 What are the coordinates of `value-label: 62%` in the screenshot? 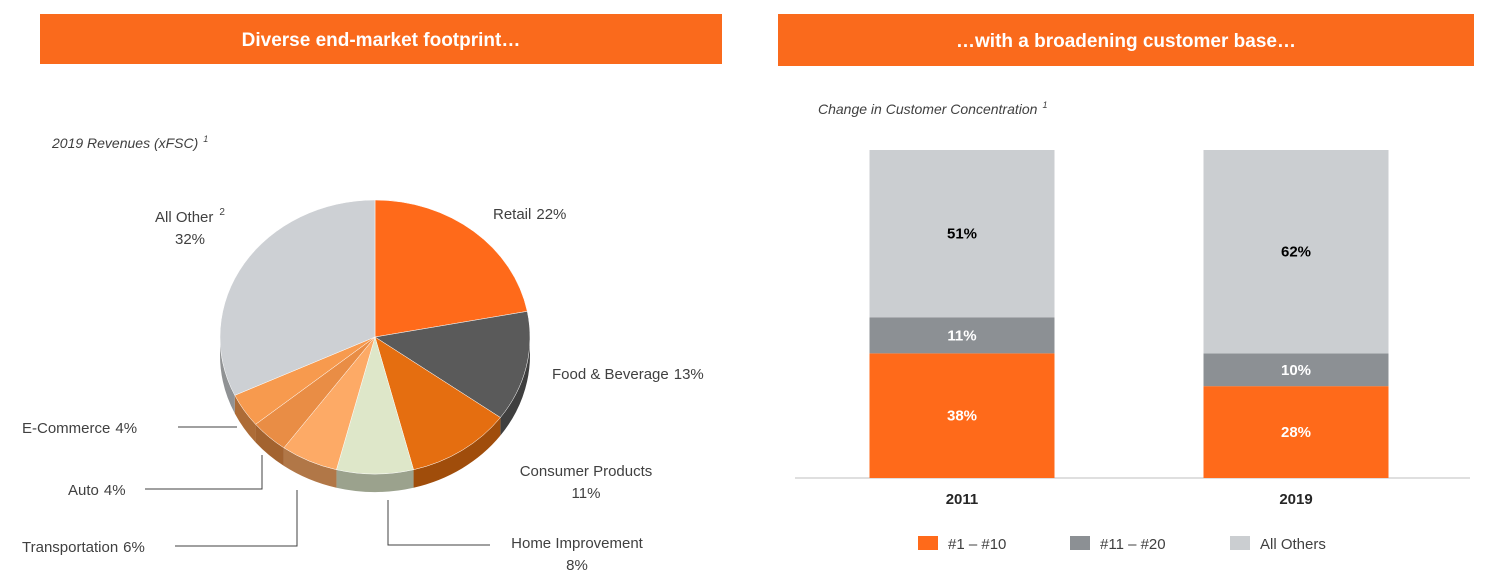 It's located at (1296, 252).